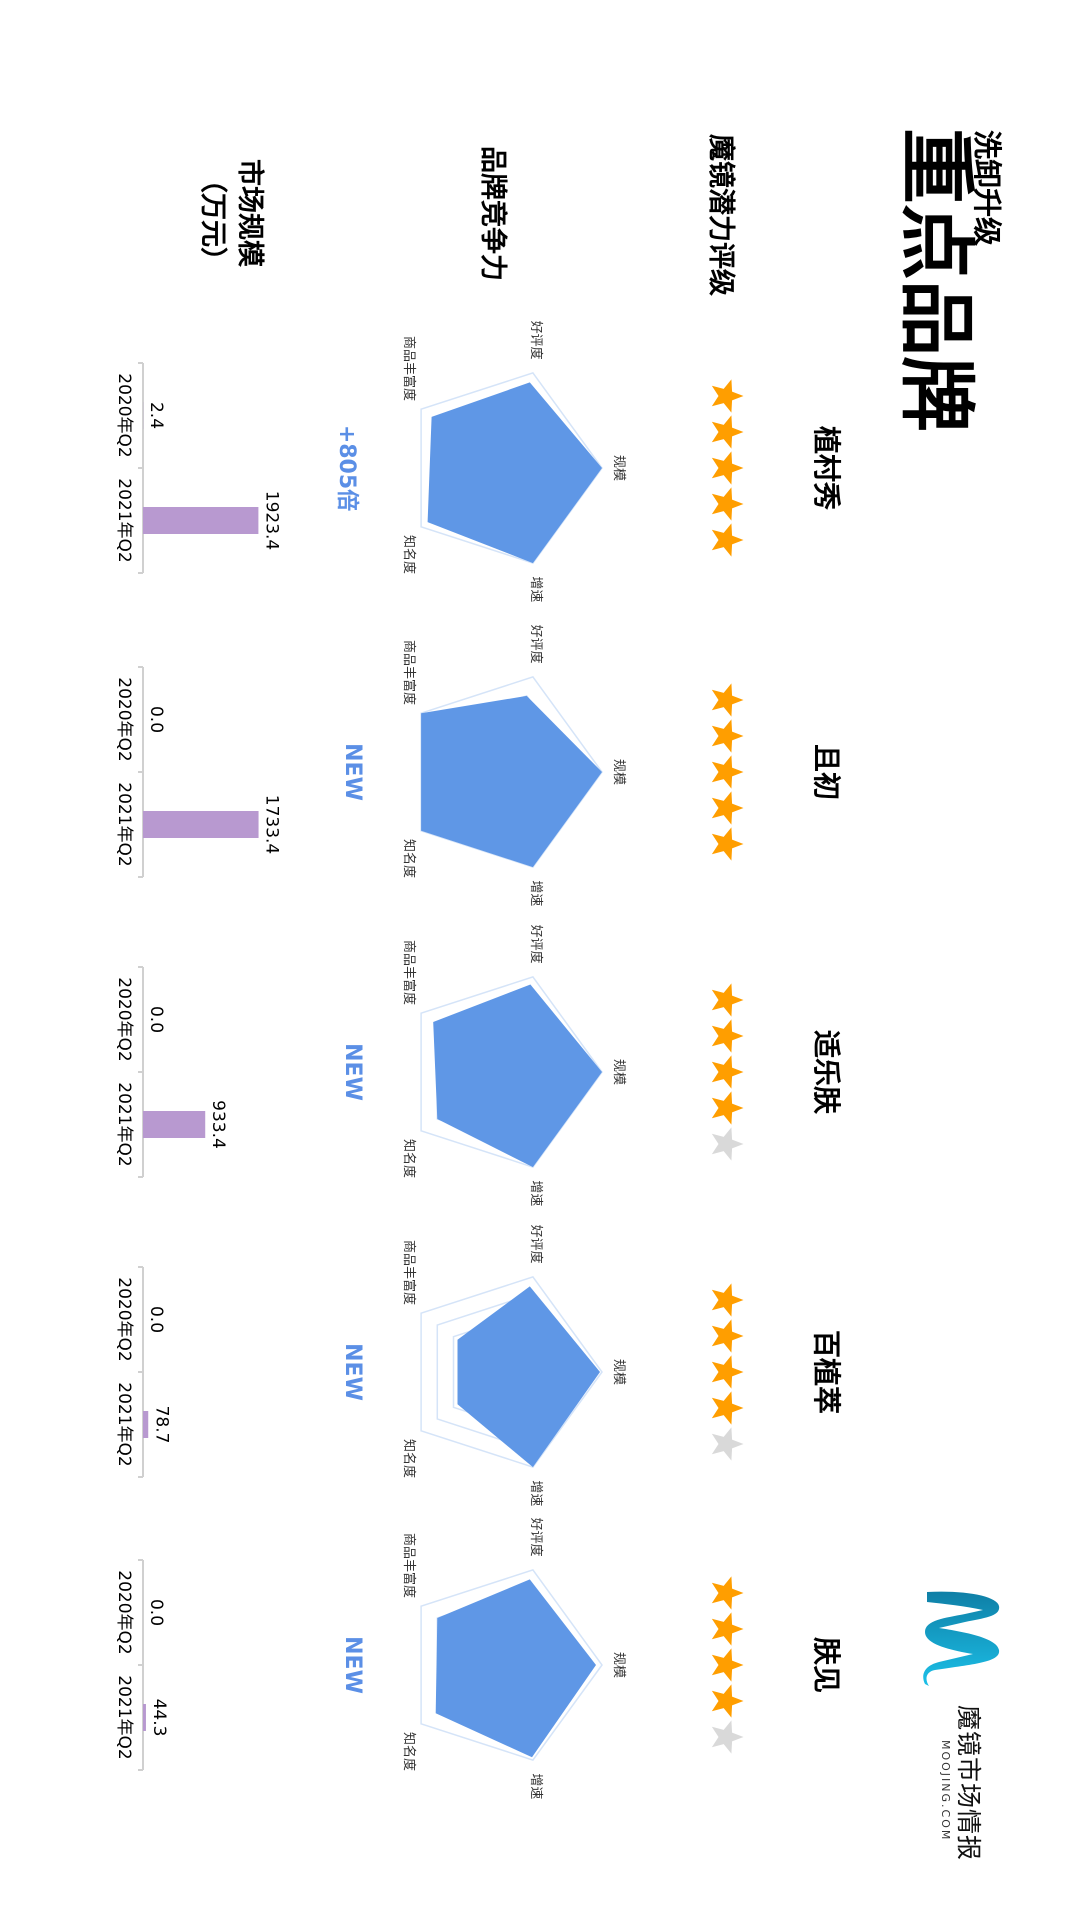 The image size is (1080, 1920). What do you see at coordinates (142, 1372) in the screenshot?
I see `bar-chart: 0.0 2020年Q2 78.7 2021年Q2` at bounding box center [142, 1372].